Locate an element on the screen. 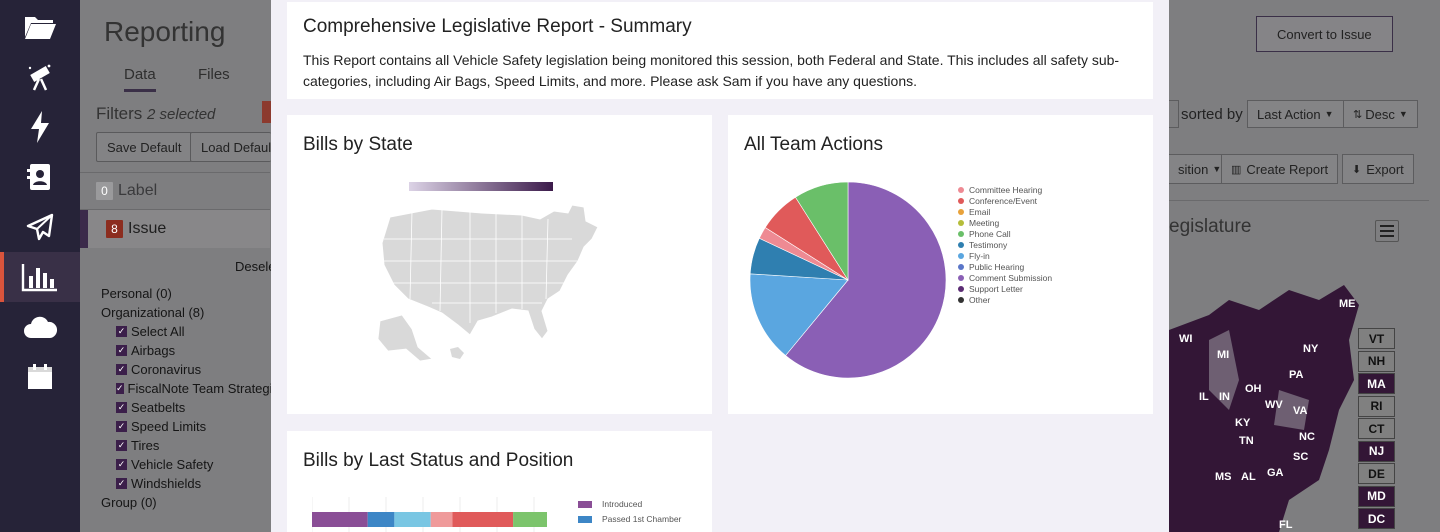 This screenshot has height=532, width=1440. create-report-button: ▥ Create Report is located at coordinates (1280, 169).